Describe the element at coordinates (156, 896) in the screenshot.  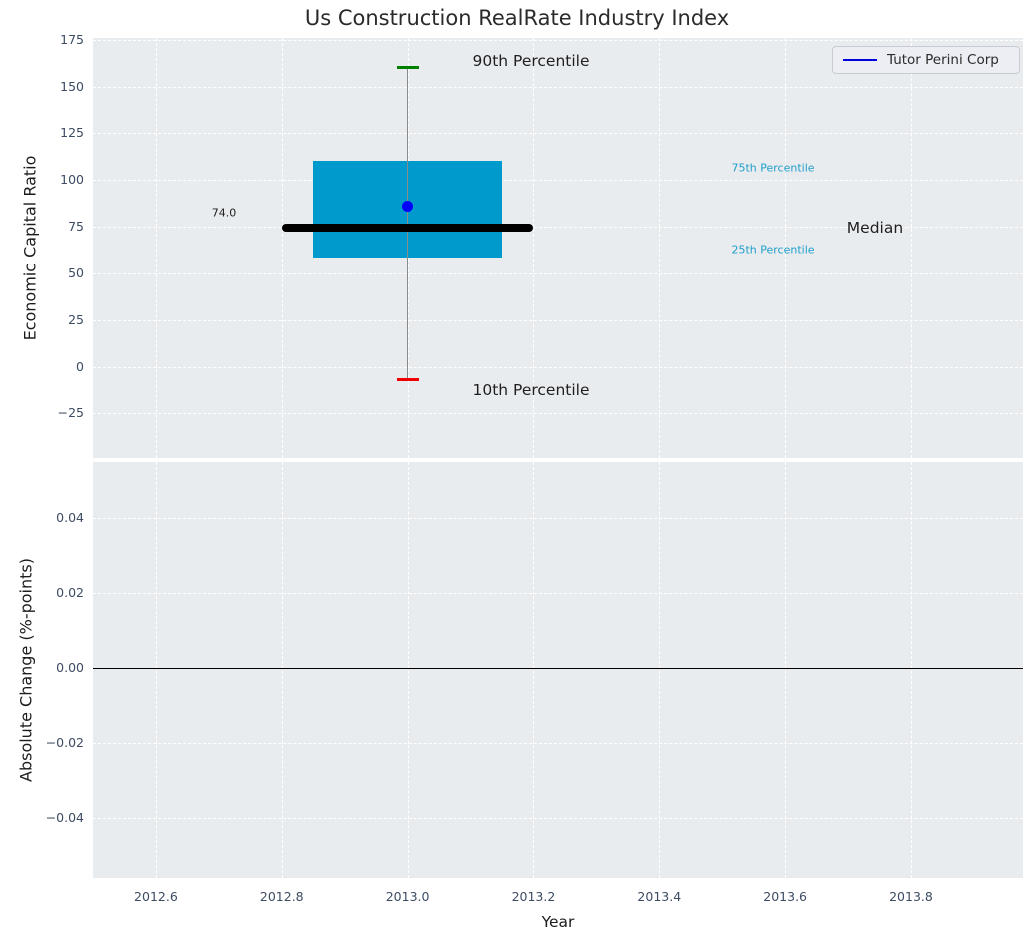
I see `x-tick-label: 2012.6` at that location.